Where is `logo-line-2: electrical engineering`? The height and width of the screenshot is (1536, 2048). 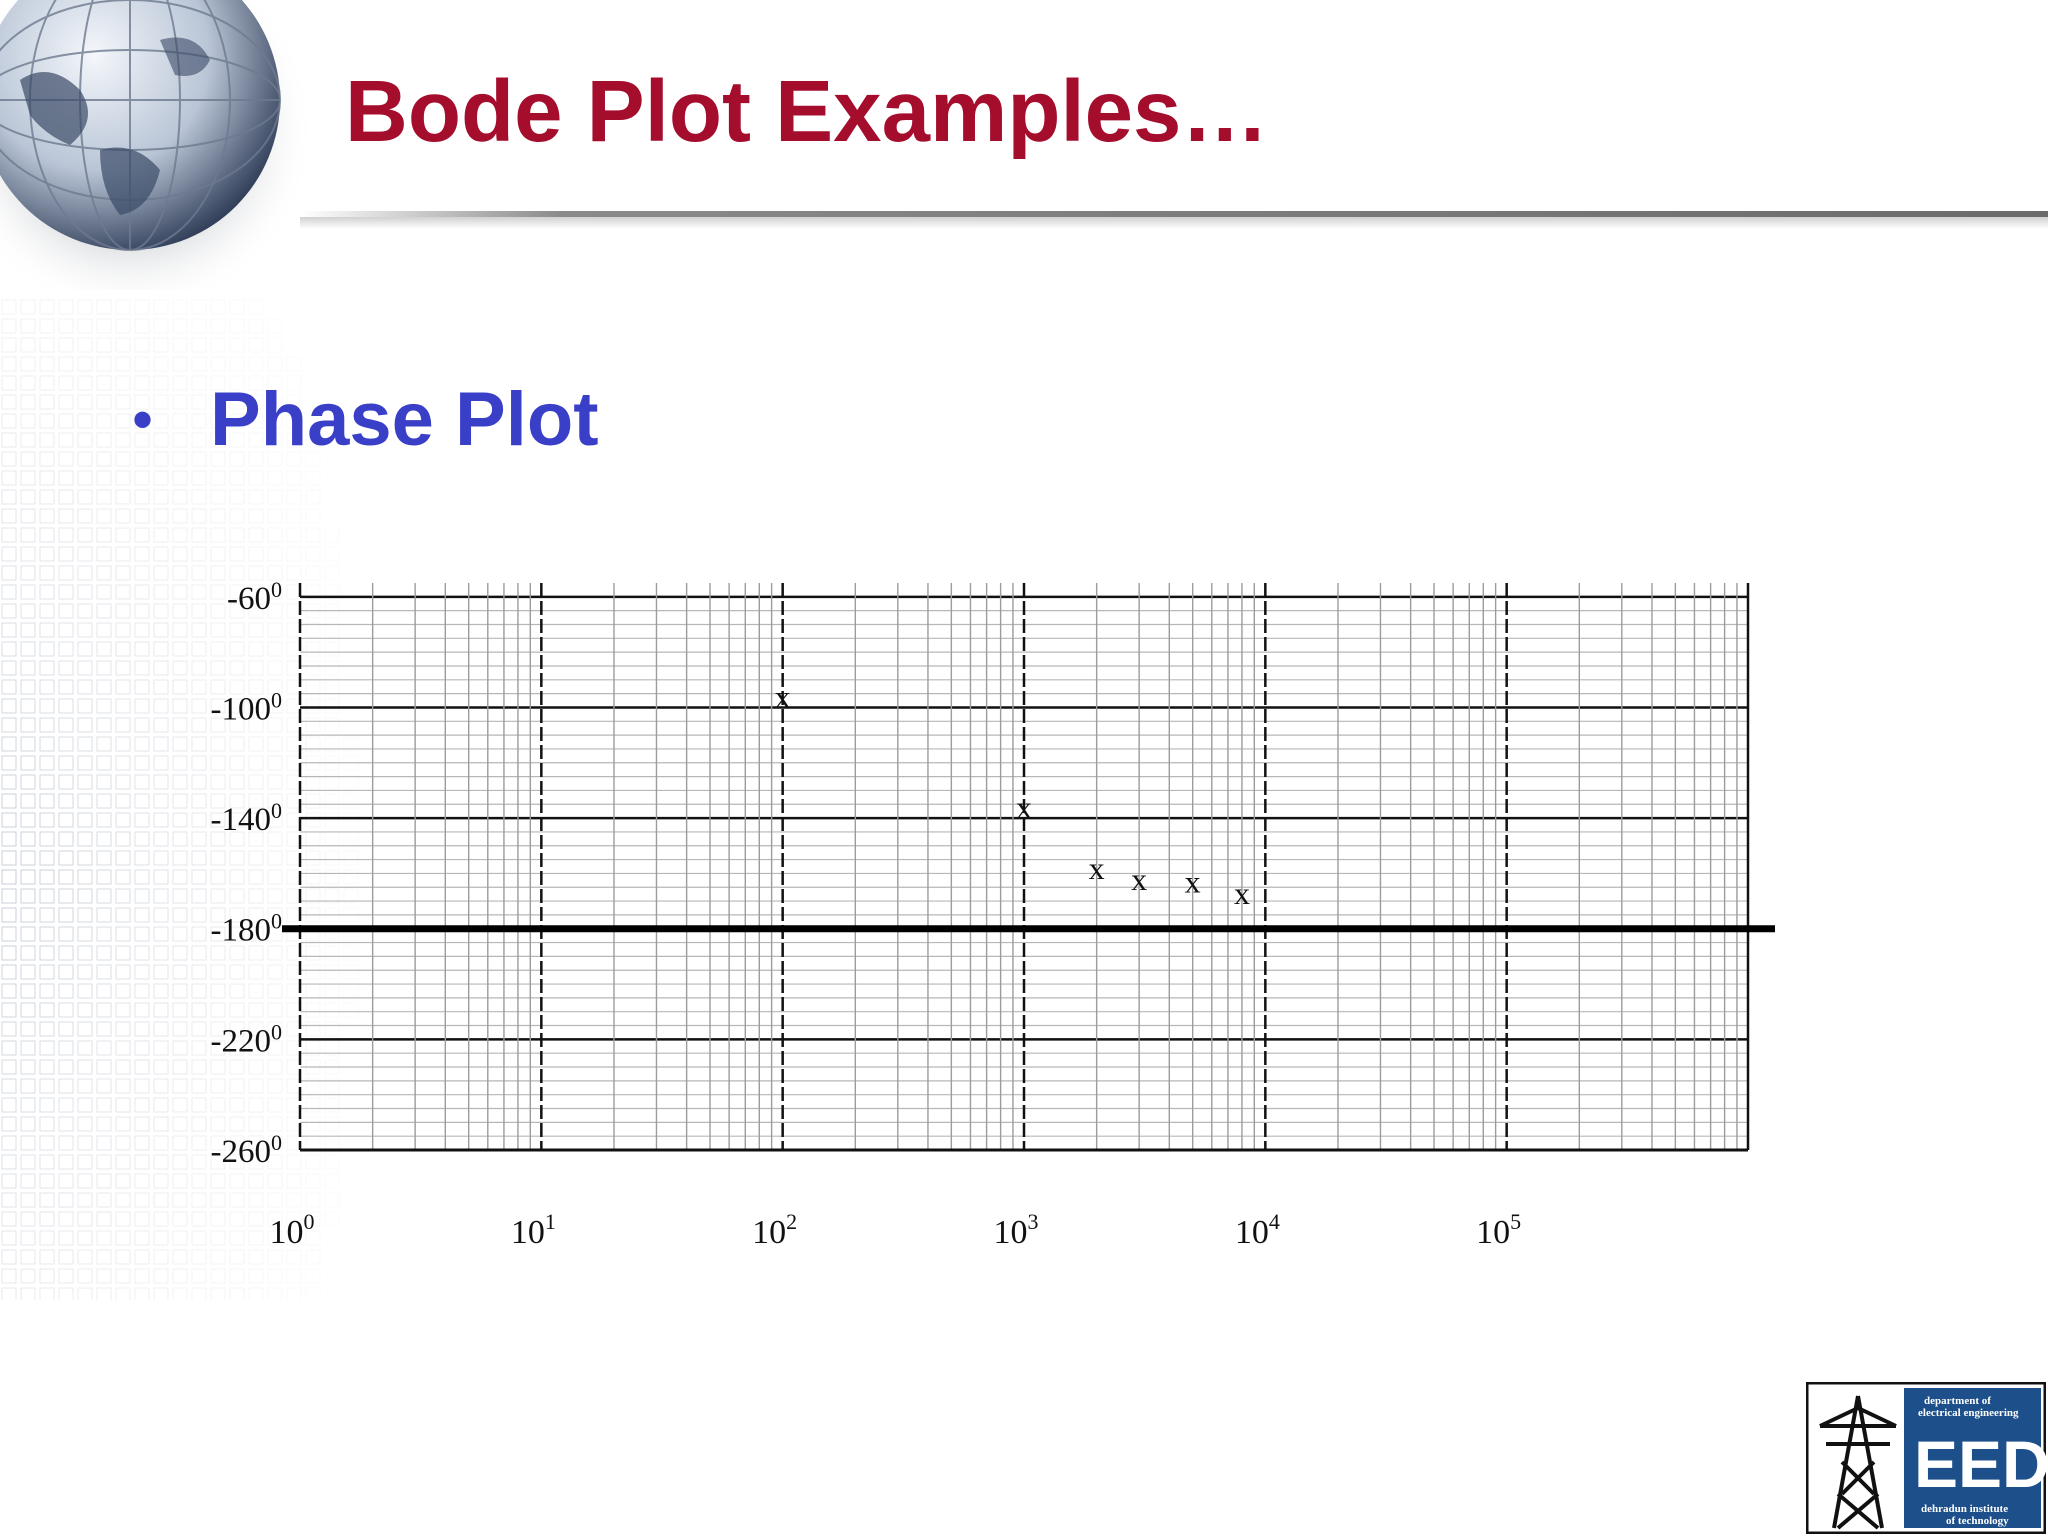 logo-line-2: electrical engineering is located at coordinates (1968, 1413).